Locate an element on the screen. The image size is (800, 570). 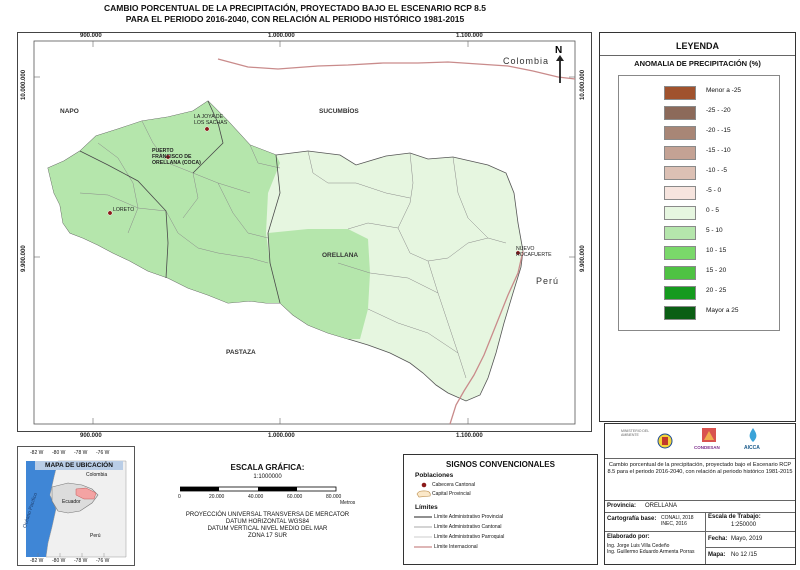
inset-top-tick-3: -78 W is located at coordinates (81, 453).